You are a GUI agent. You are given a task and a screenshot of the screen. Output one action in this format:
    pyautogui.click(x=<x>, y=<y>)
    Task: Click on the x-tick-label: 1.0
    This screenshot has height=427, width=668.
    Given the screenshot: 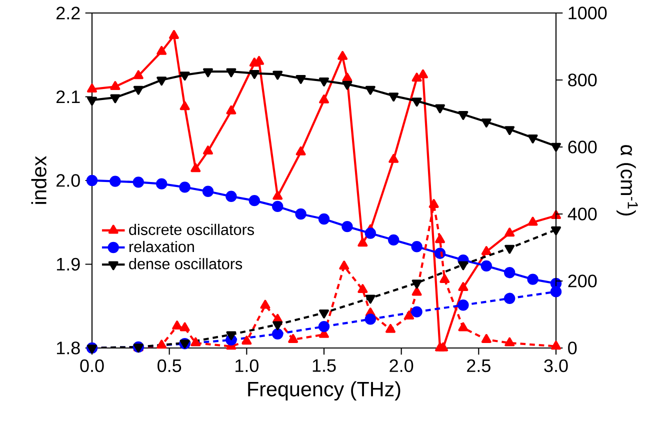 What is the action you would take?
    pyautogui.click(x=247, y=365)
    